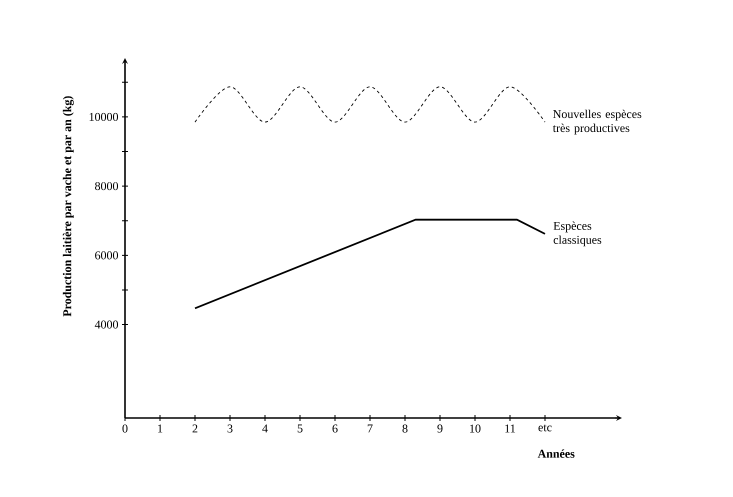  What do you see at coordinates (335, 428) in the screenshot?
I see `x-tick-label: 6` at bounding box center [335, 428].